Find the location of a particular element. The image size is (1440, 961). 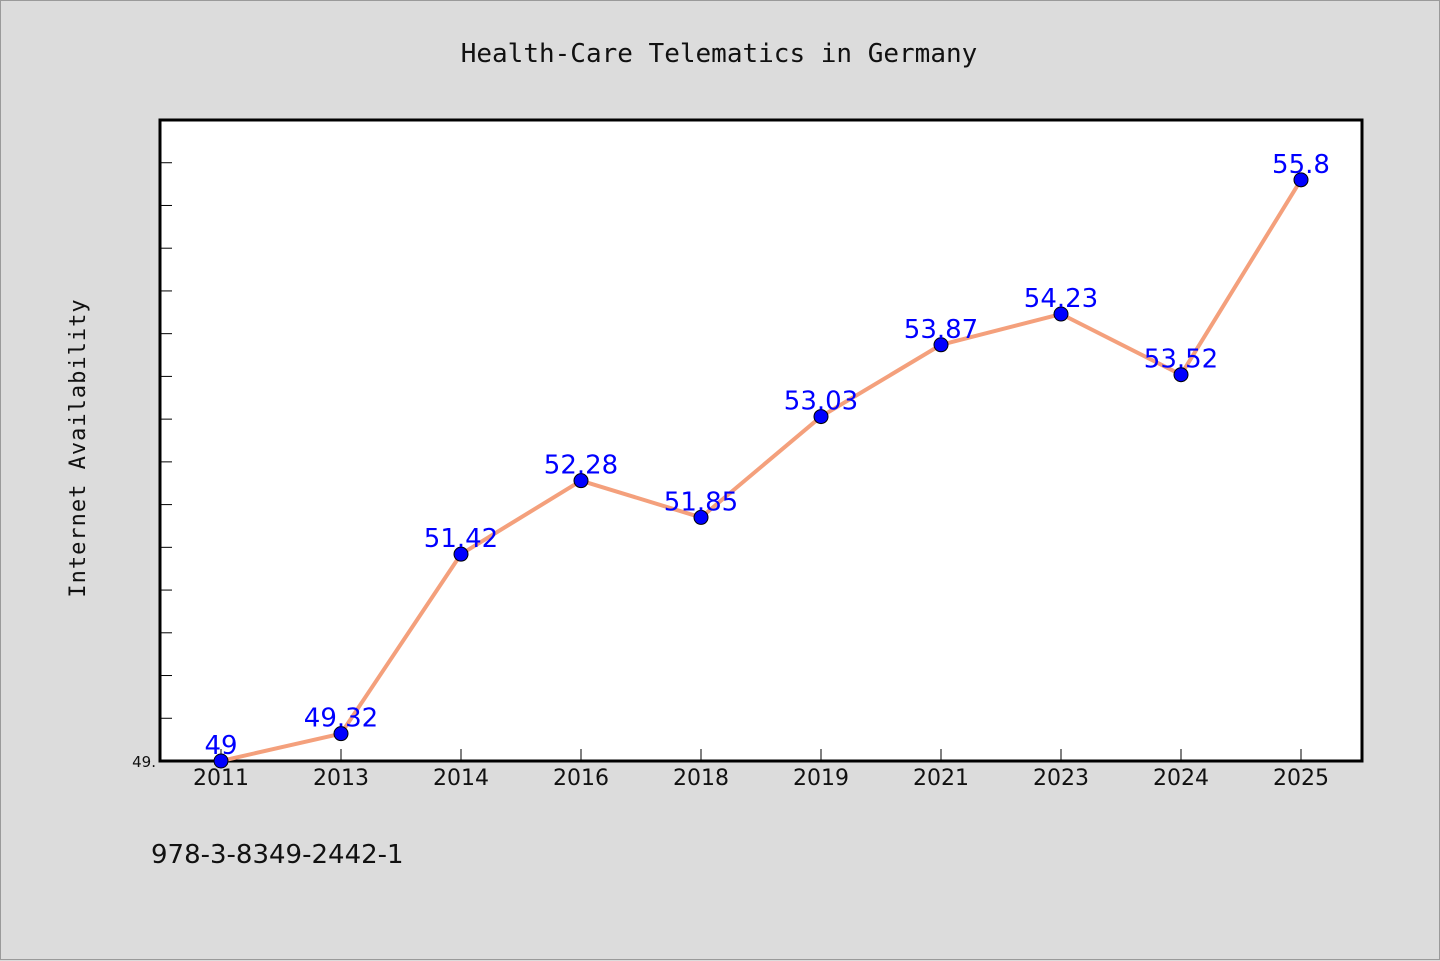

data-label: 53.52 is located at coordinates (1181, 360).